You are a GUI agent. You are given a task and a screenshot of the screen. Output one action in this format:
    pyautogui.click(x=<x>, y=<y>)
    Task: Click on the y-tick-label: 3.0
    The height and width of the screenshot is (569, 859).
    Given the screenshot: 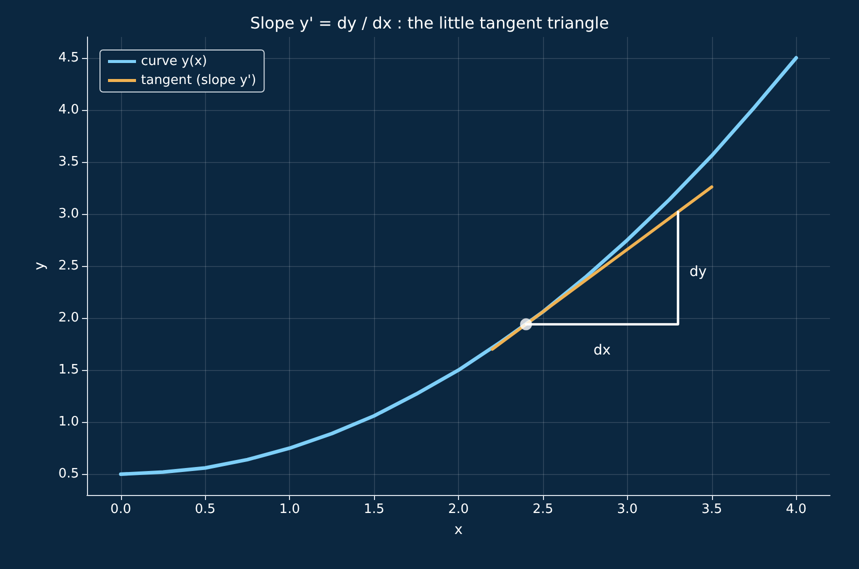 What is the action you would take?
    pyautogui.click(x=68, y=214)
    